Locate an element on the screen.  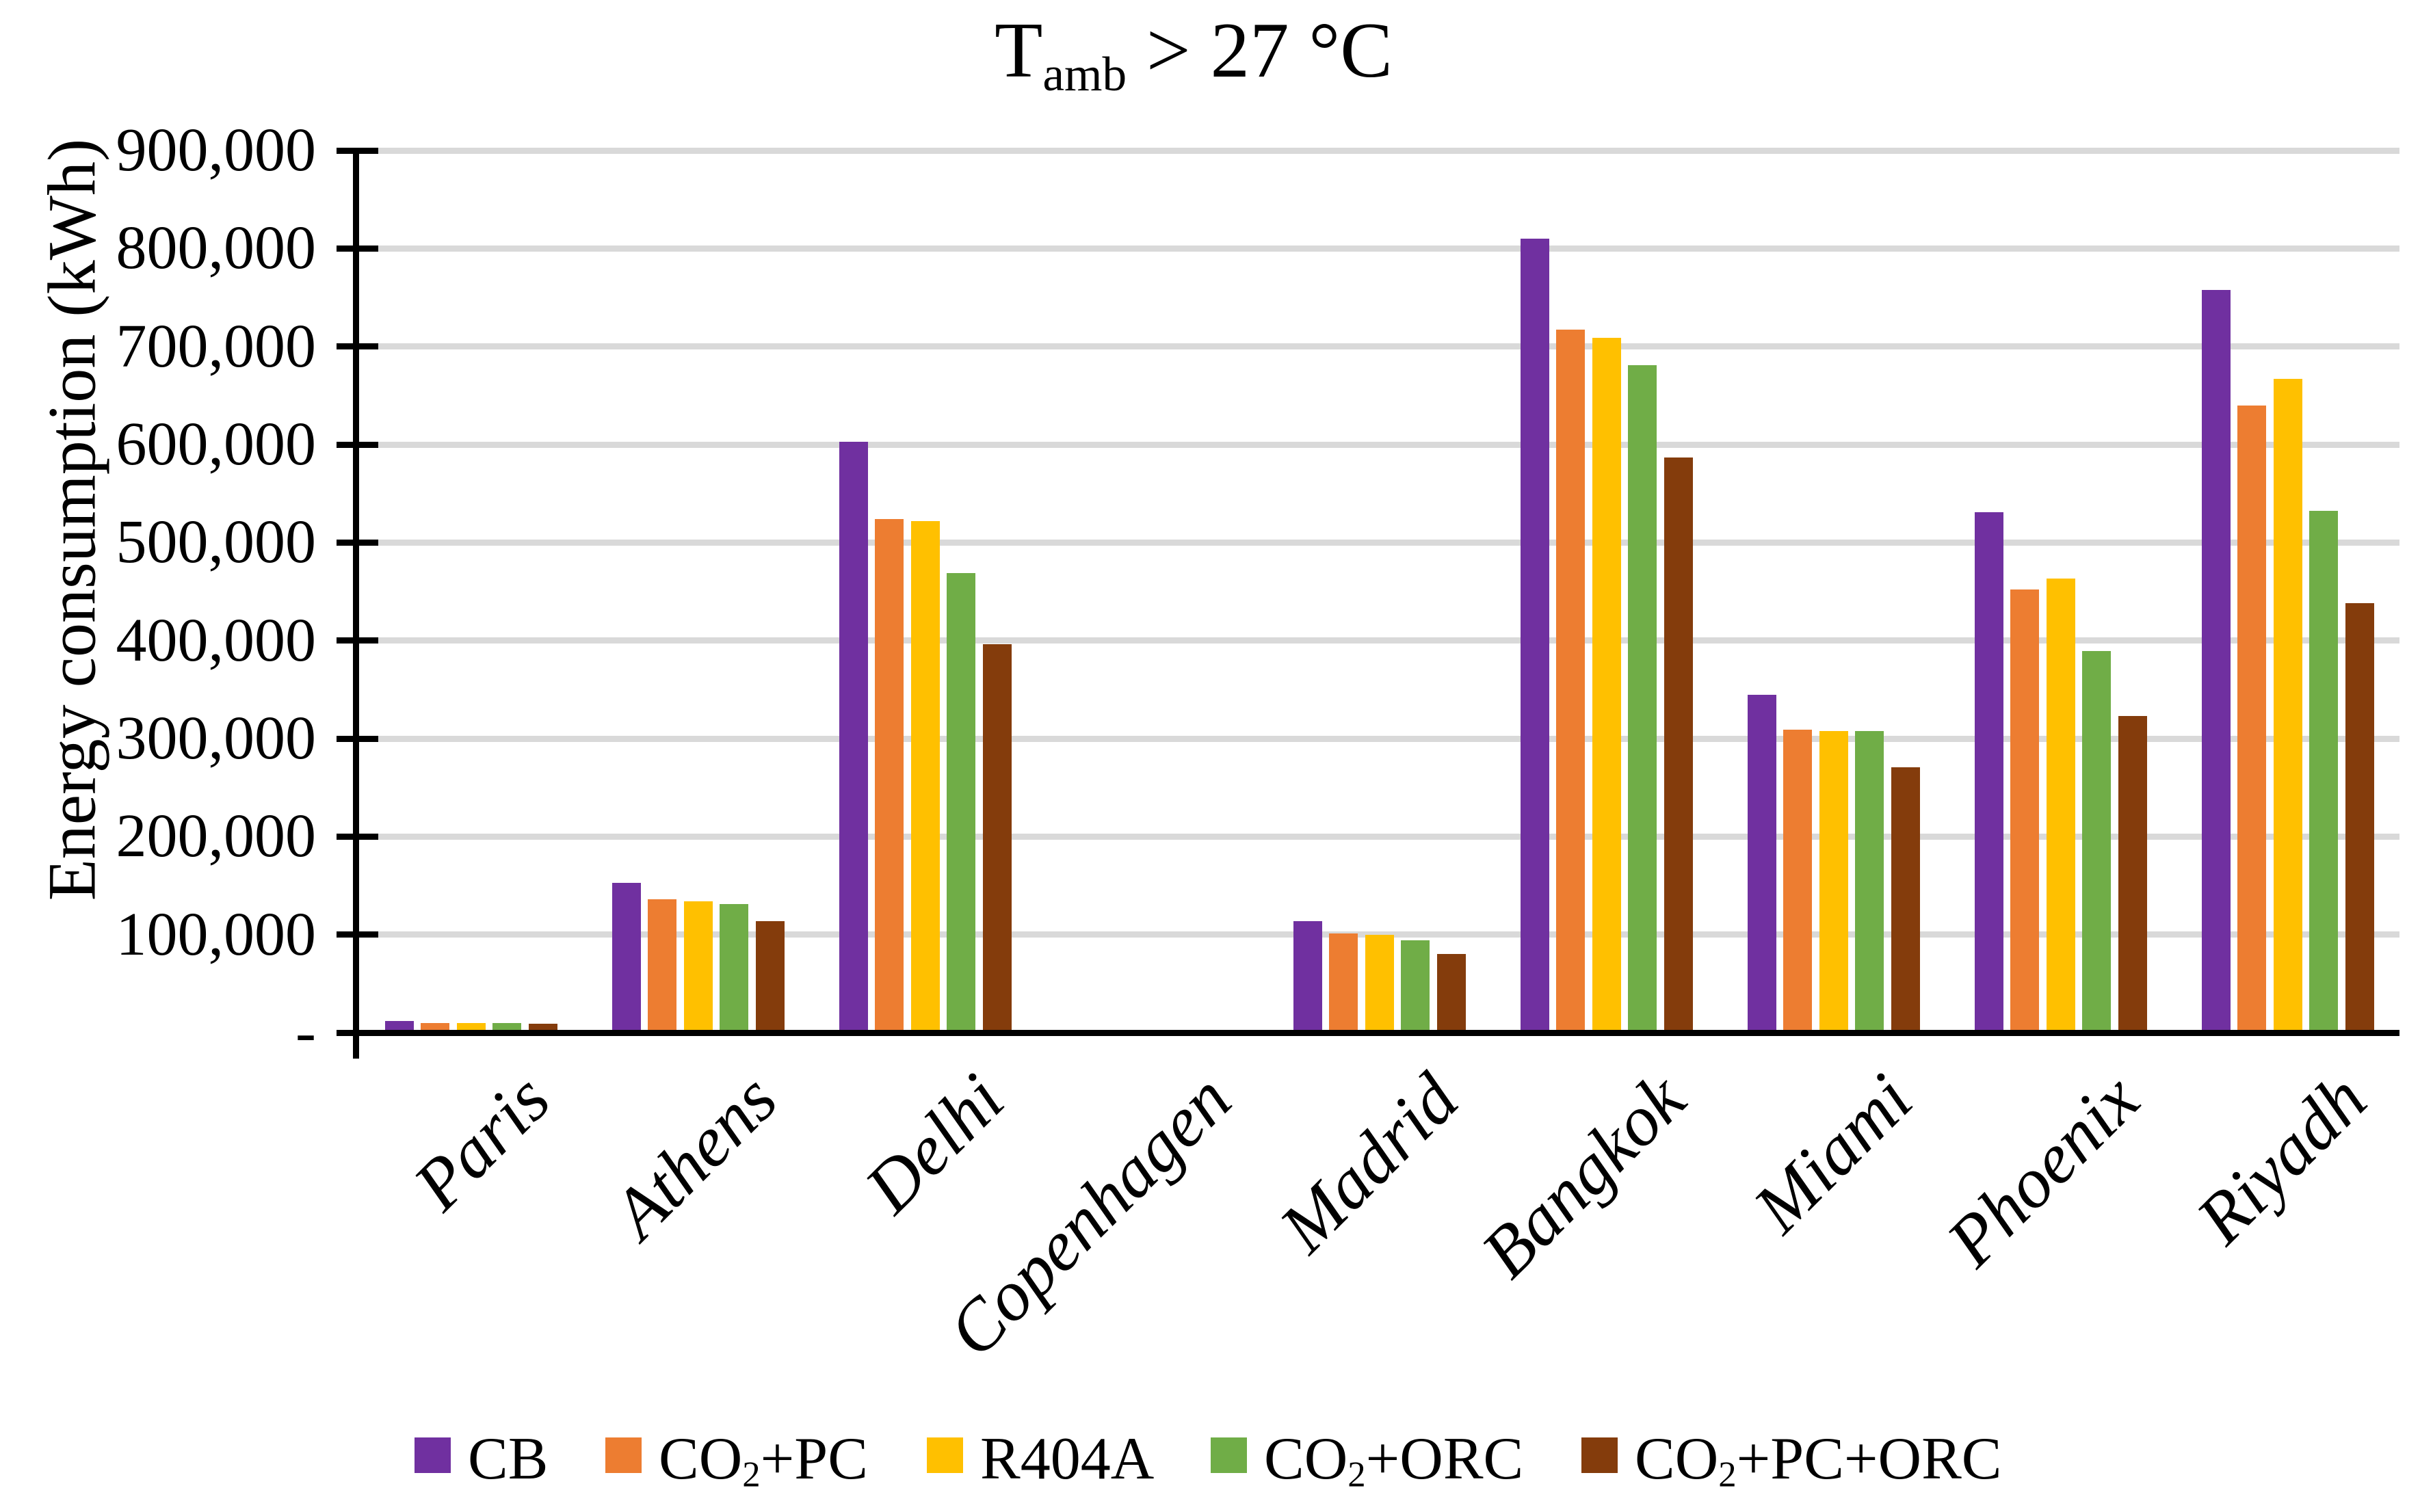
bar-CB-Miami is located at coordinates (1762, 864).